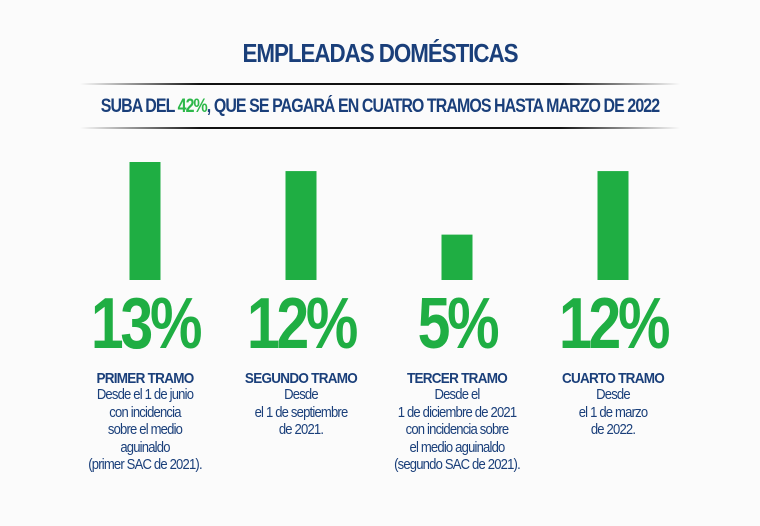  What do you see at coordinates (380, 128) in the screenshot?
I see `bottom-divider` at bounding box center [380, 128].